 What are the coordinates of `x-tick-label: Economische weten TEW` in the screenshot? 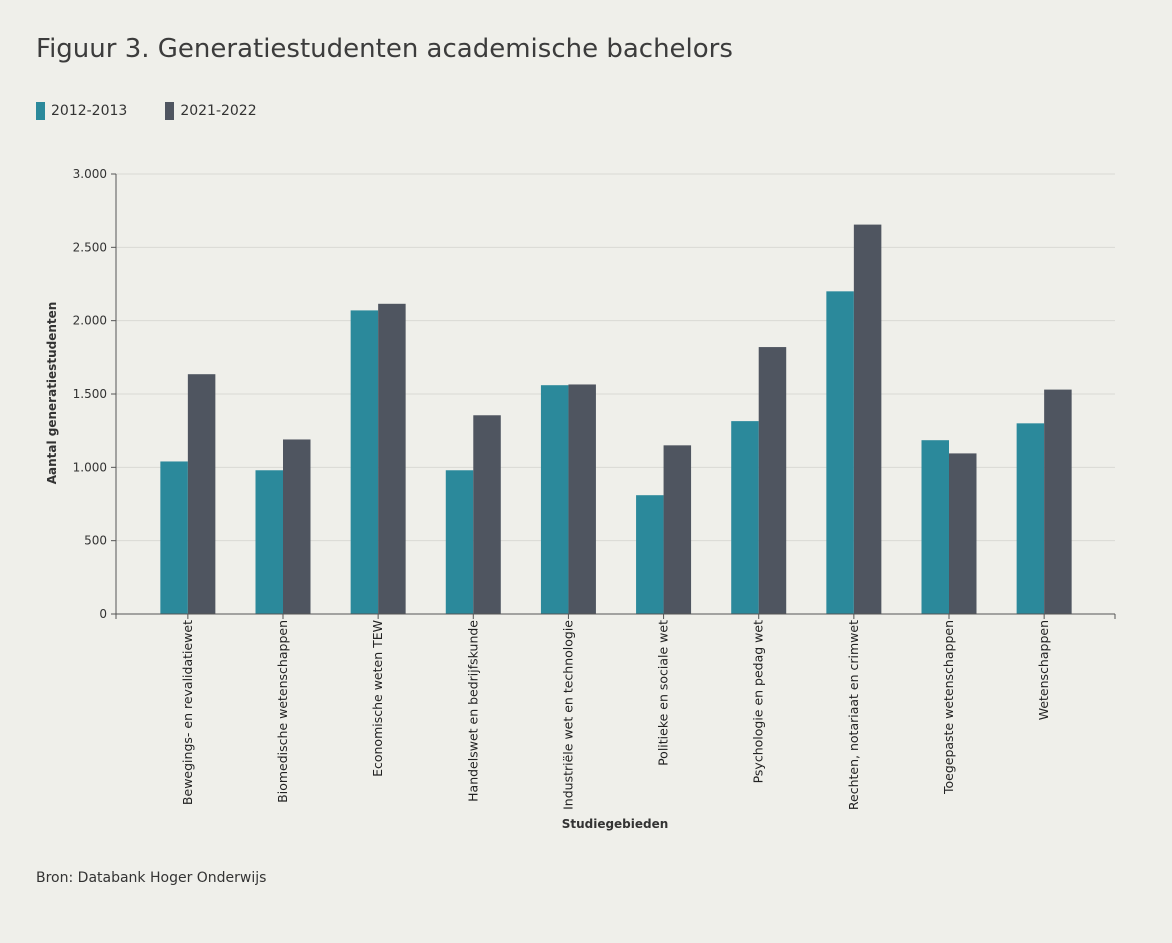 It's located at (377, 698).